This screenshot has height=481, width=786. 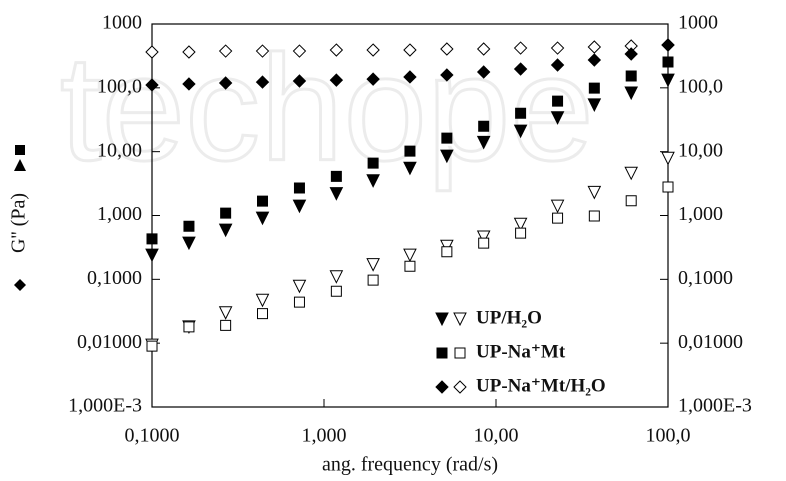 I want to click on y2-tick-label: 10,00, so click(x=700, y=150).